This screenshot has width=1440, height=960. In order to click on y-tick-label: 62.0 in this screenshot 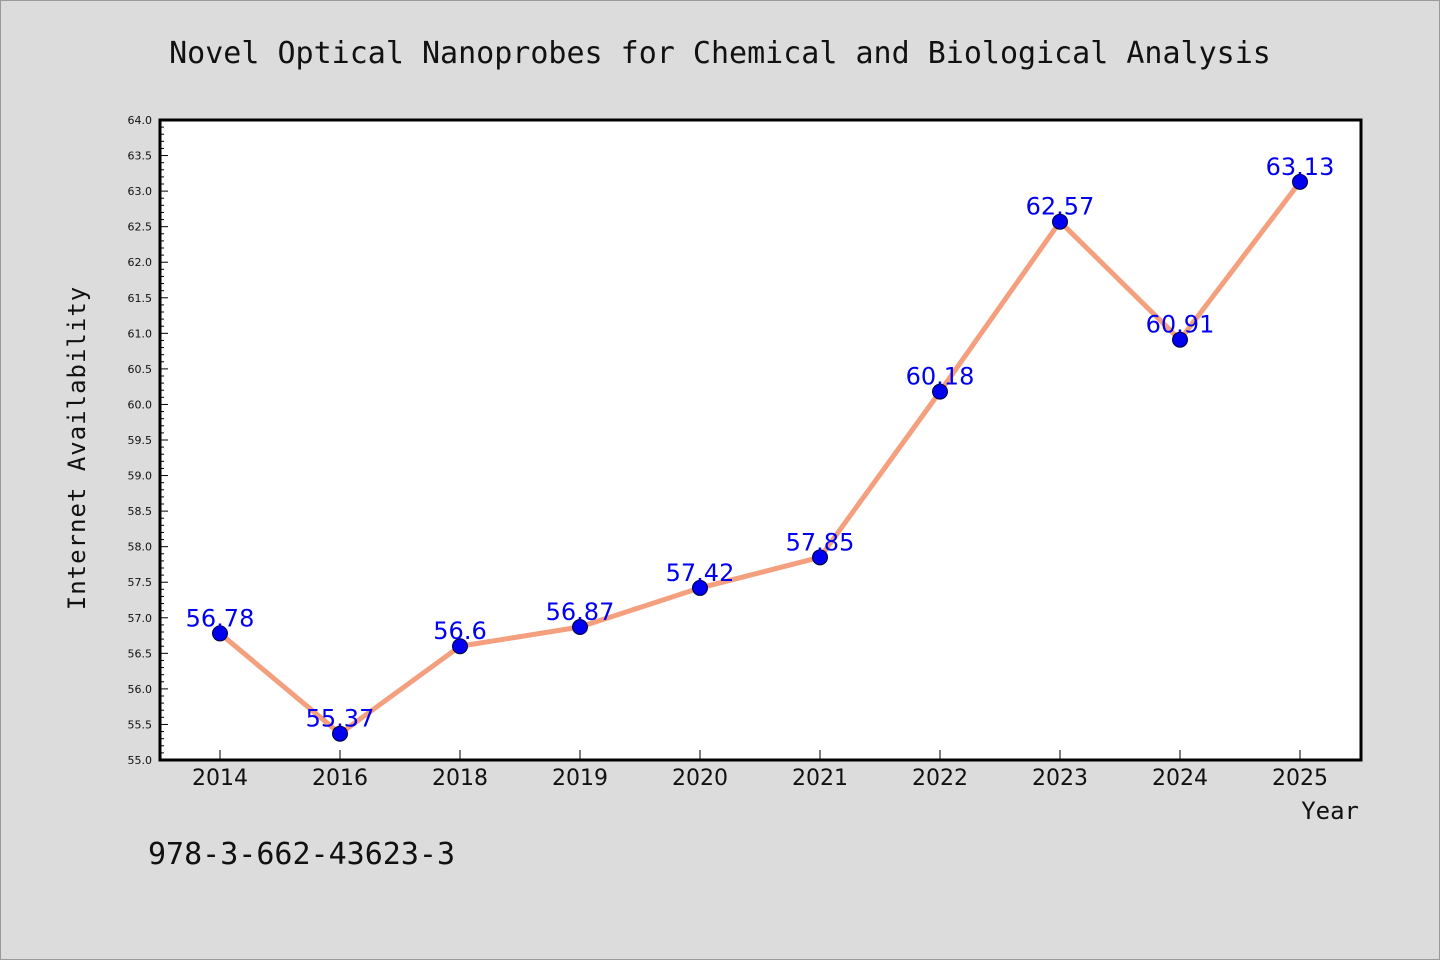, I will do `click(140, 262)`.